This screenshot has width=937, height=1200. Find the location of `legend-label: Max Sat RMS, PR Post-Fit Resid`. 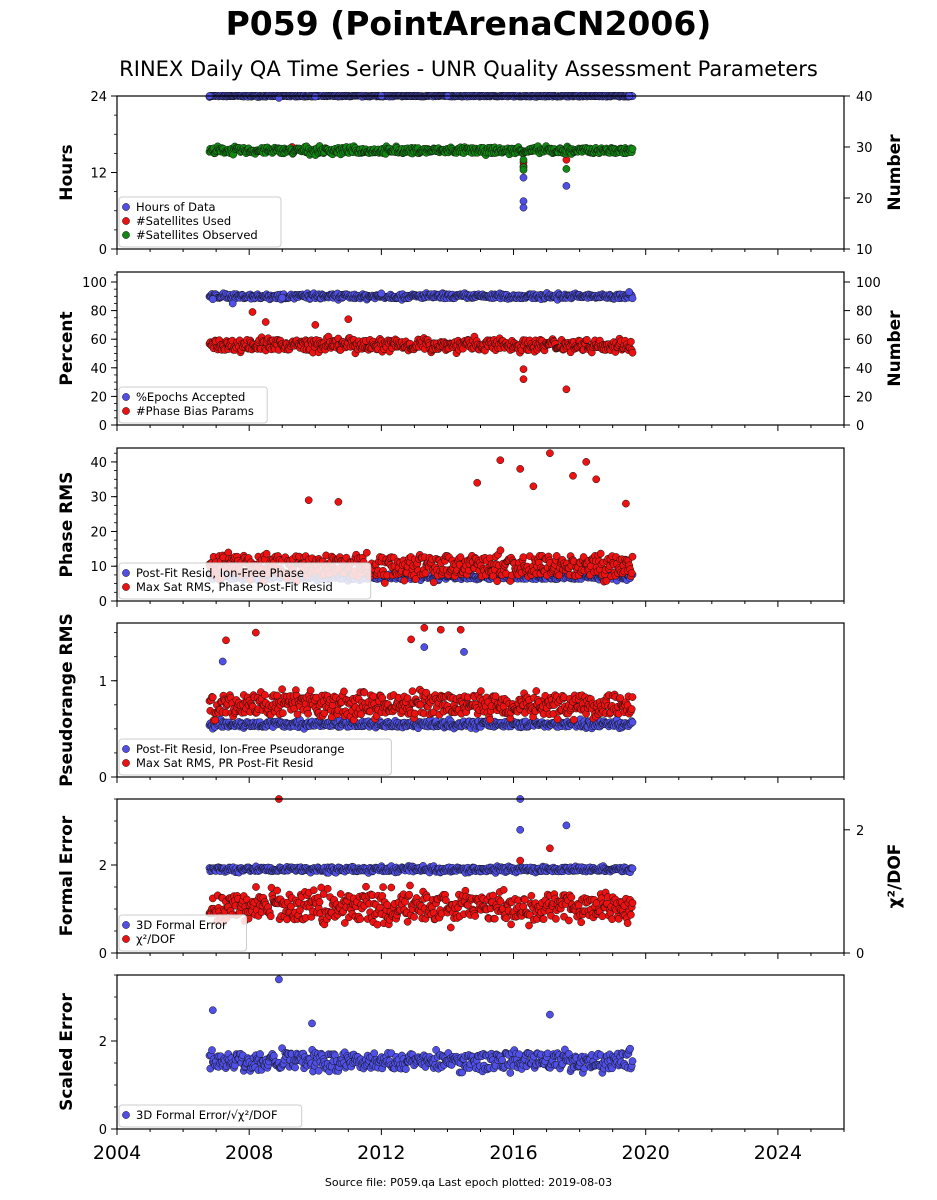

legend-label: Max Sat RMS, PR Post-Fit Resid is located at coordinates (224, 763).